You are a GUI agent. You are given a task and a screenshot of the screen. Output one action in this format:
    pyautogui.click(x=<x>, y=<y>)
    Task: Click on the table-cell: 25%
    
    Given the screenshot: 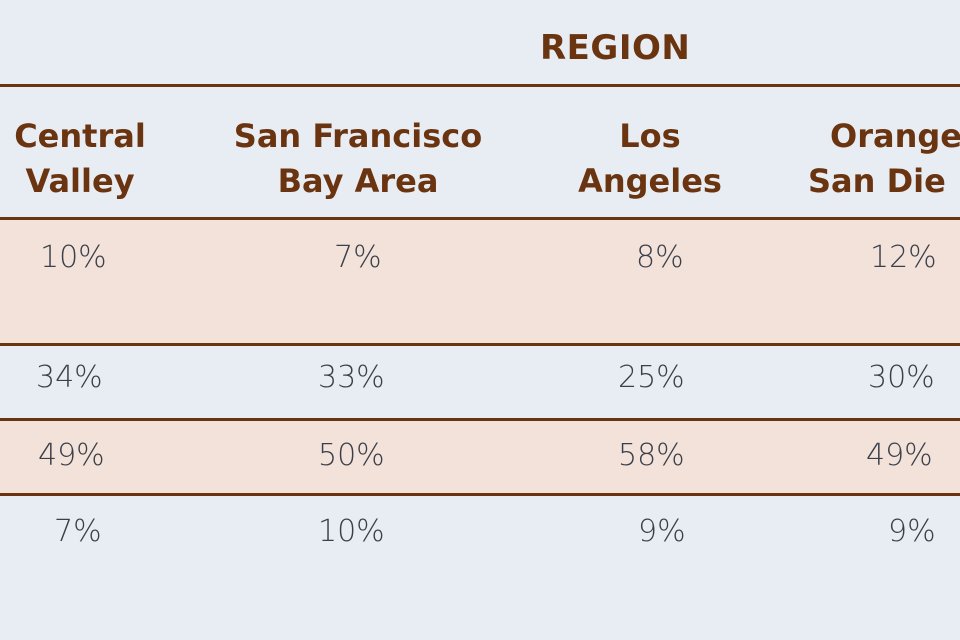 What is the action you would take?
    pyautogui.click(x=651, y=377)
    